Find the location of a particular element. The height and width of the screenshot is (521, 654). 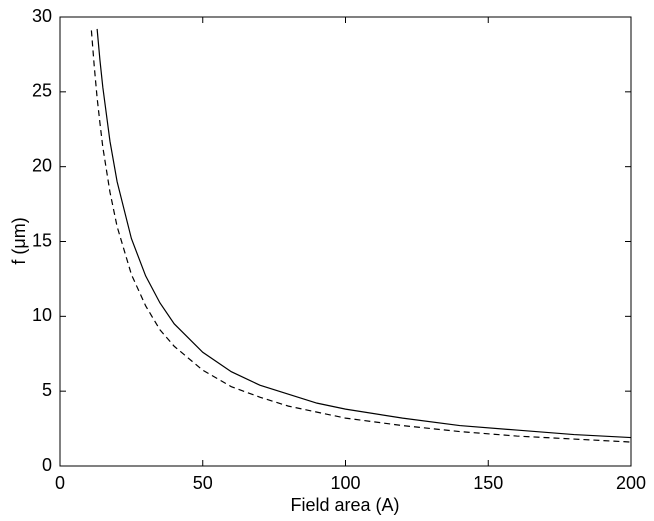

x-tick-label: 150 is located at coordinates (488, 483).